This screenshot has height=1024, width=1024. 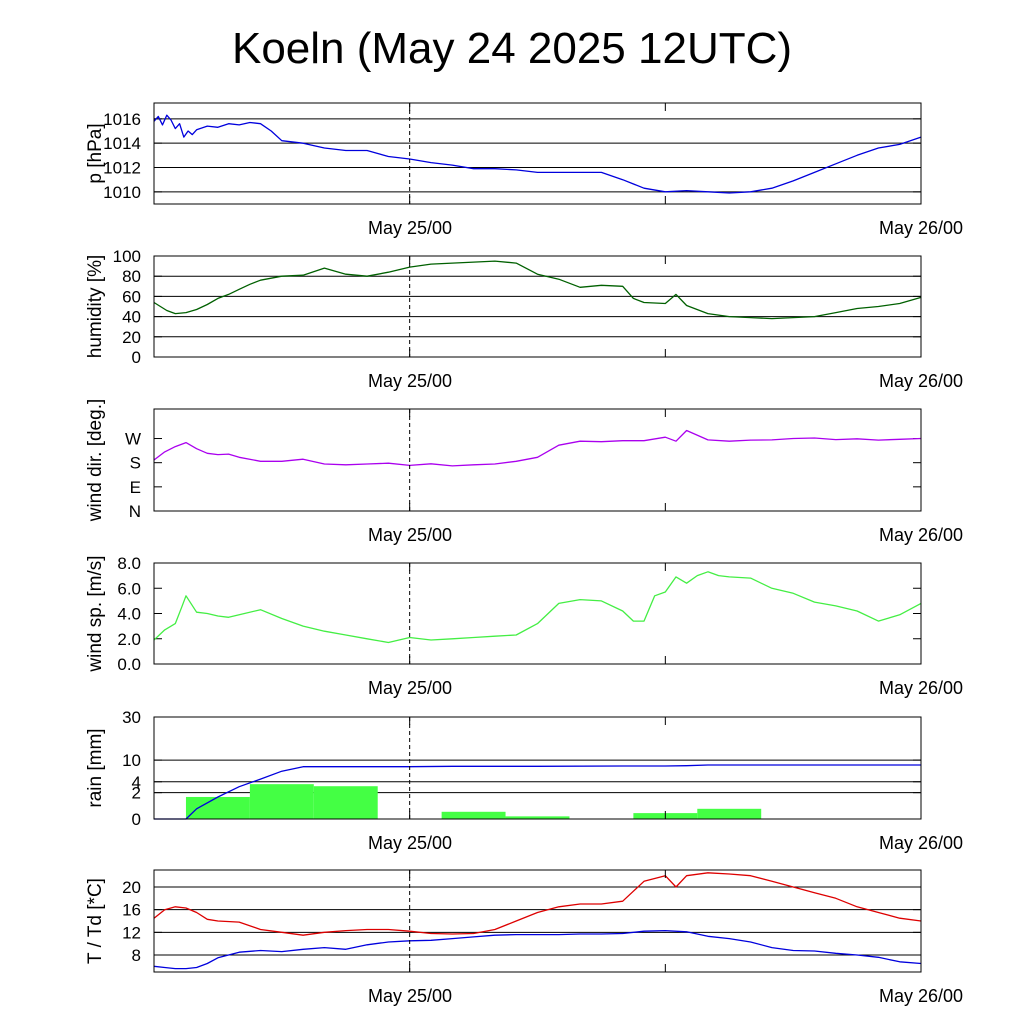 I want to click on wind_speed-frame, so click(x=537, y=613).